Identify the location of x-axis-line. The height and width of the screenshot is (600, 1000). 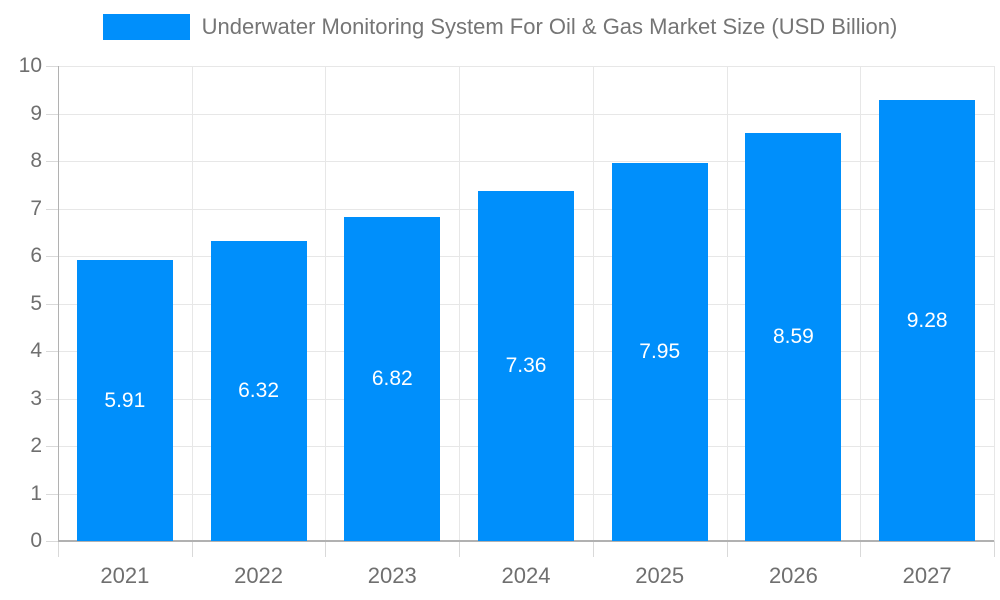
(526, 541).